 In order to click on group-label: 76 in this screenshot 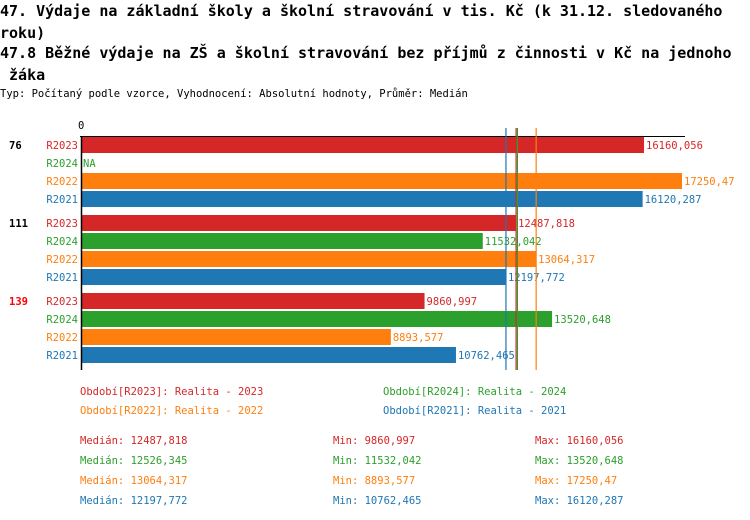, I will do `click(15, 146)`.